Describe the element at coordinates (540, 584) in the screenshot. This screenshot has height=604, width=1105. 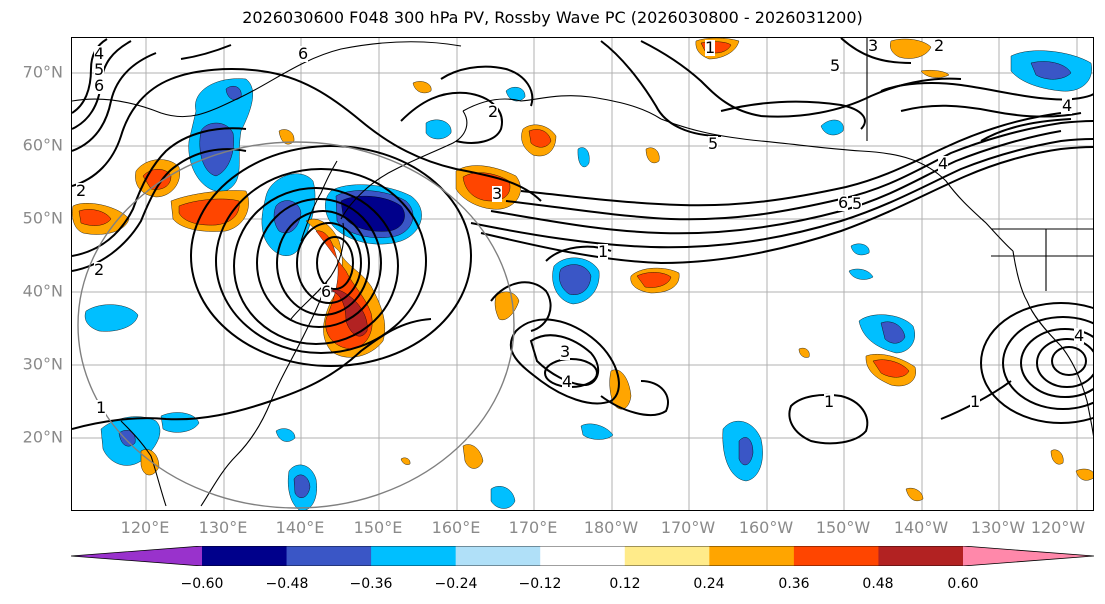
I see `colorbar-tick: −0.12` at that location.